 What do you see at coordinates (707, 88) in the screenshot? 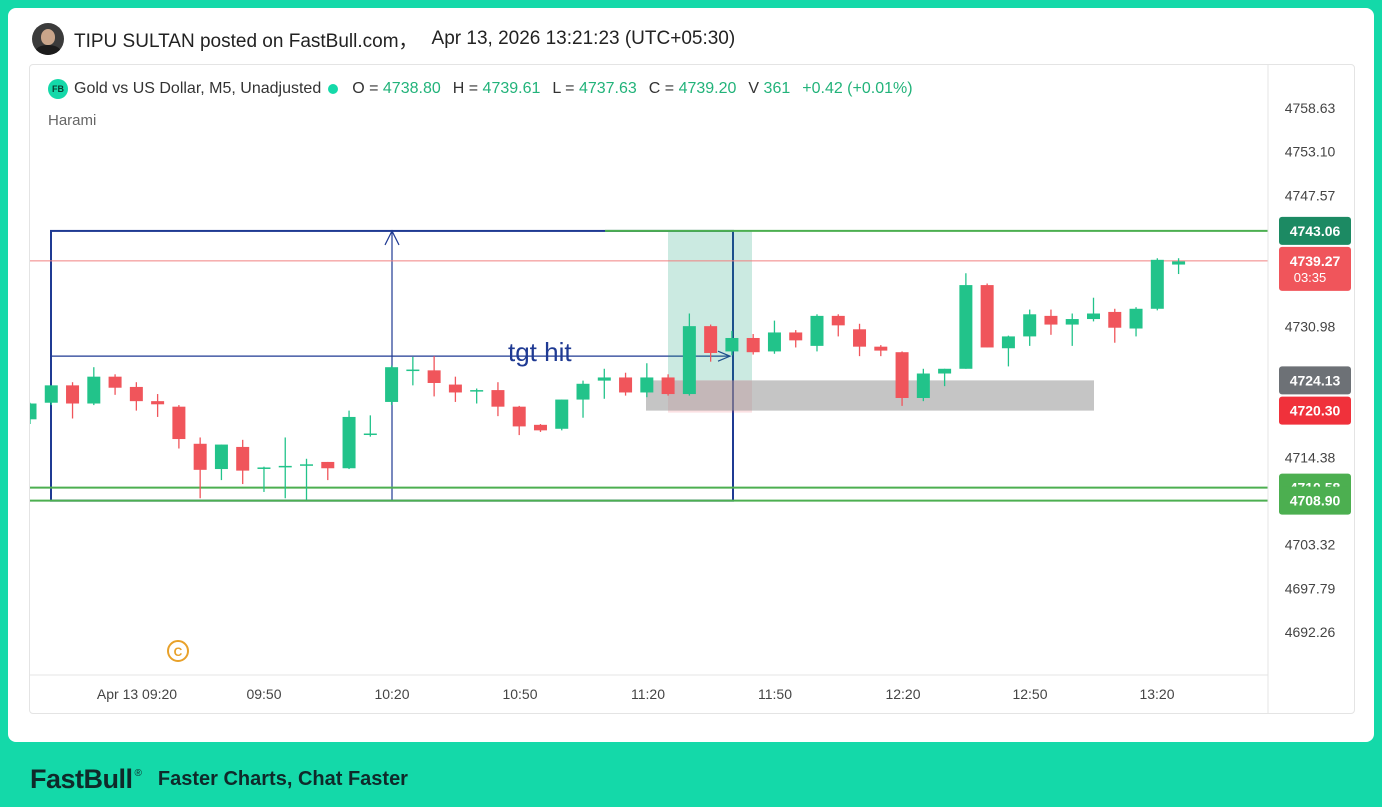
I see `close-value: 4739.20` at bounding box center [707, 88].